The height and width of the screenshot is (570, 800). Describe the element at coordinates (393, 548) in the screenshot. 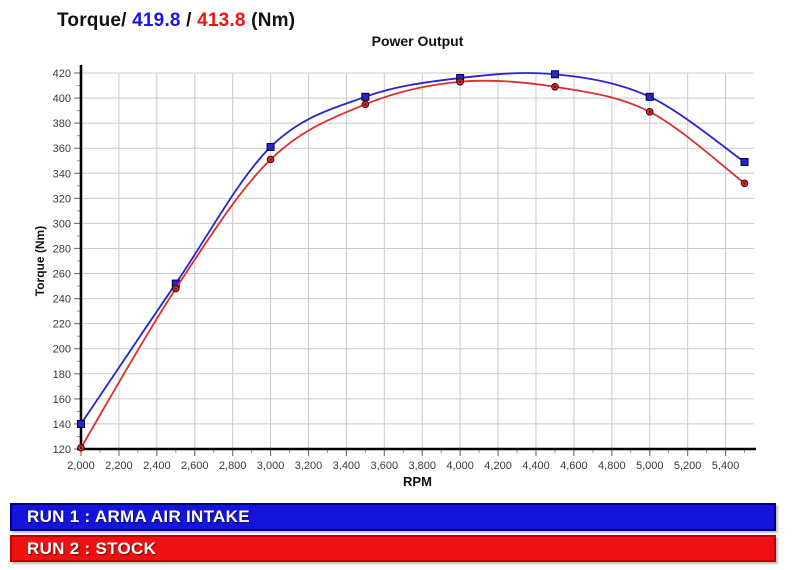

I see `legend-run2-banner: RUN 2 : STOCK` at that location.